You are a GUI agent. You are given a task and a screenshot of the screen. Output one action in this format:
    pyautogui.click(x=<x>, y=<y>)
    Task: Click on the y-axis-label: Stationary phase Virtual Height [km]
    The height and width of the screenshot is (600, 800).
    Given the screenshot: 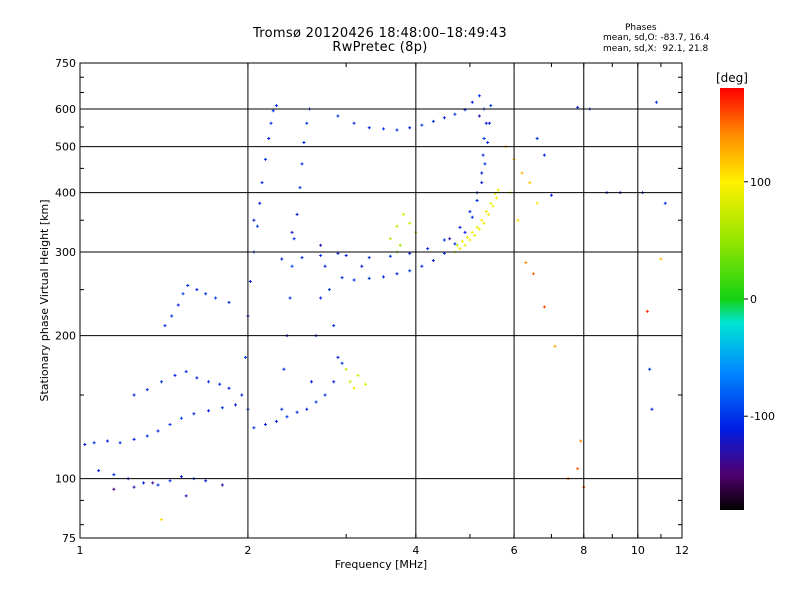 What is the action you would take?
    pyautogui.click(x=44, y=300)
    